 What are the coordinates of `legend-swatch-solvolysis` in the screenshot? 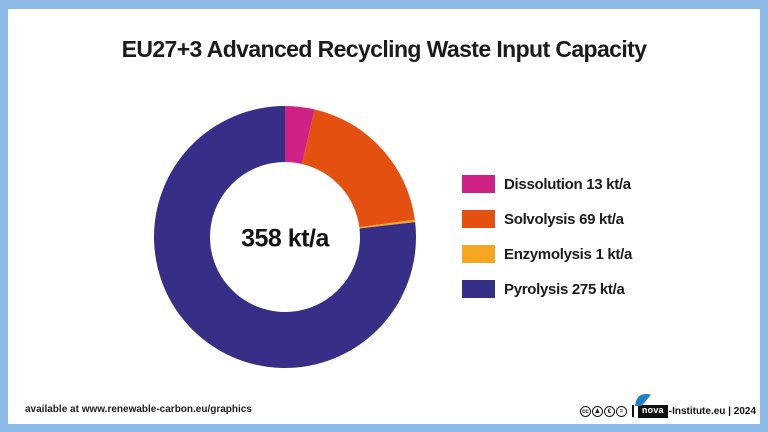 It's located at (478, 219).